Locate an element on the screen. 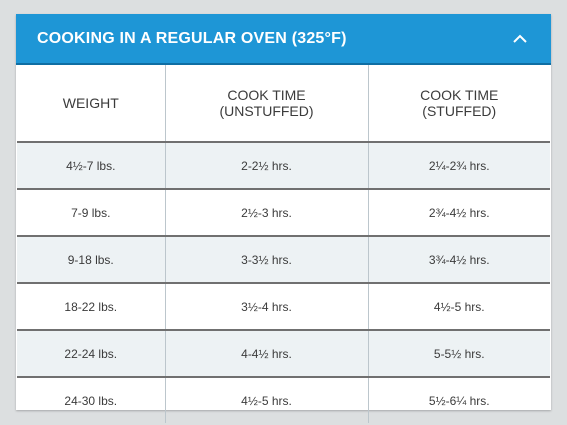  column-header-unstuffed: COOK TIME (UNSTUFFED) is located at coordinates (267, 104).